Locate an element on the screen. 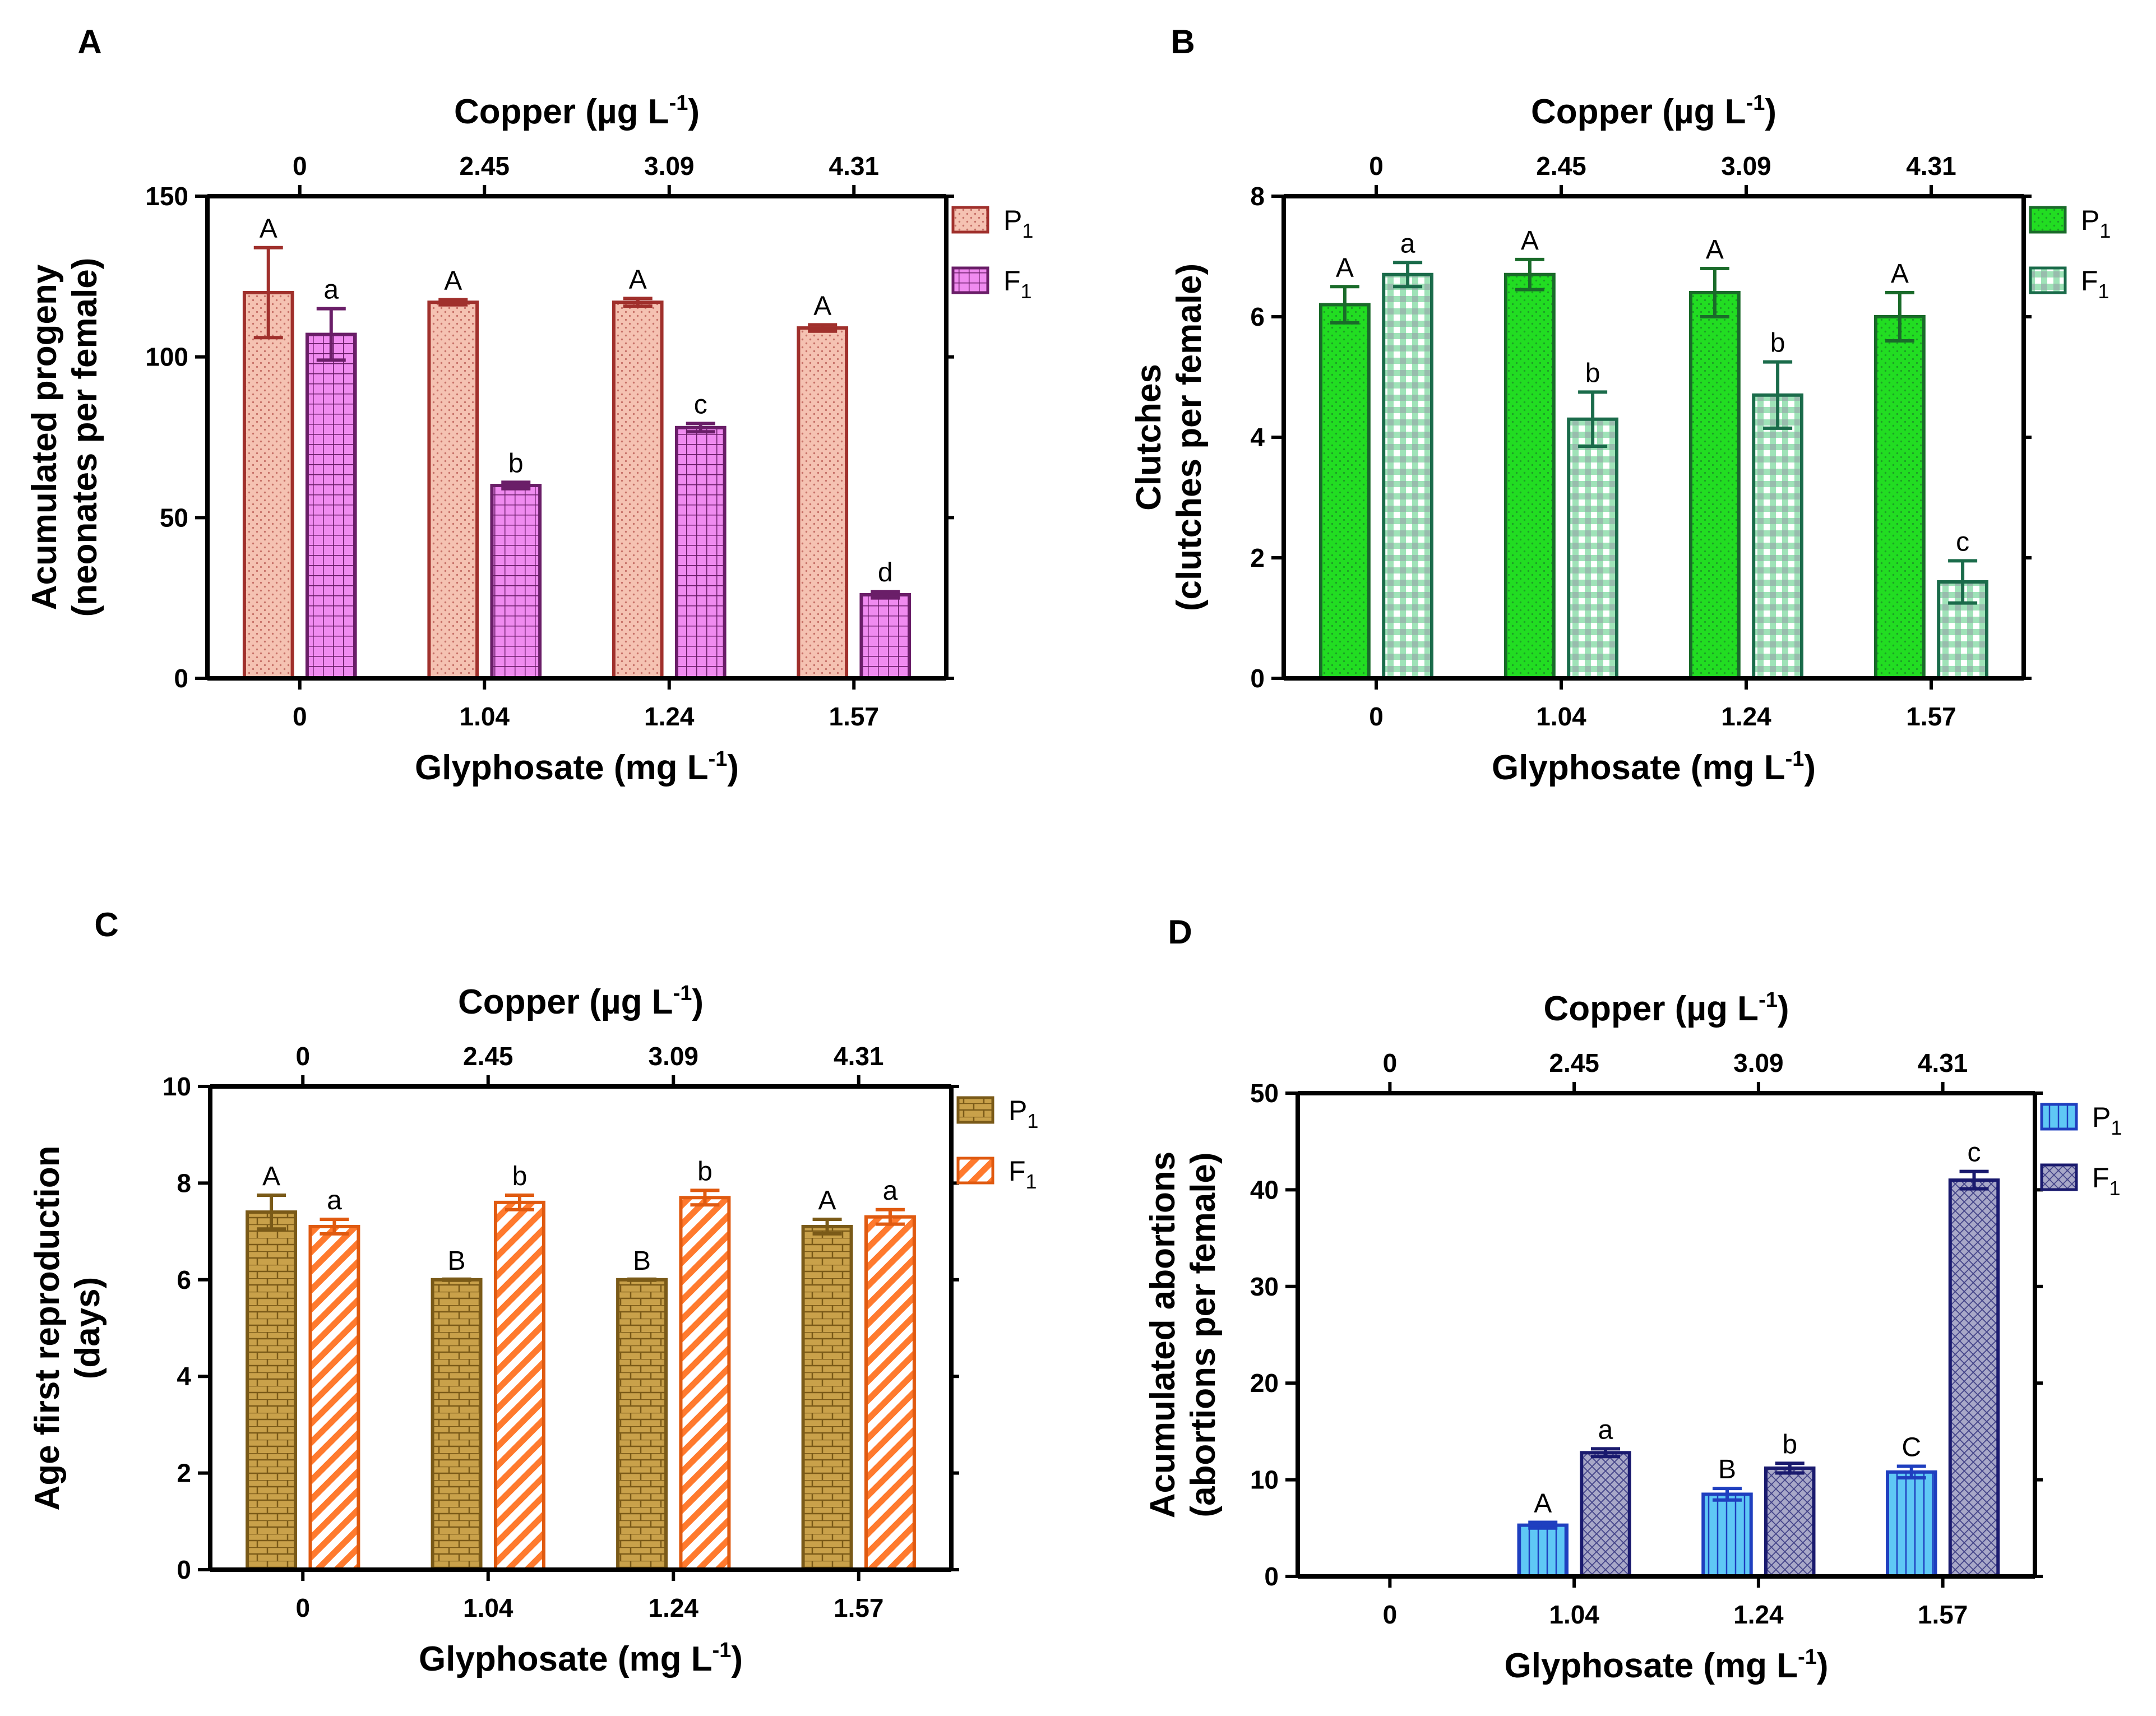  top-tick-label: 2.45 is located at coordinates (1574, 1062).